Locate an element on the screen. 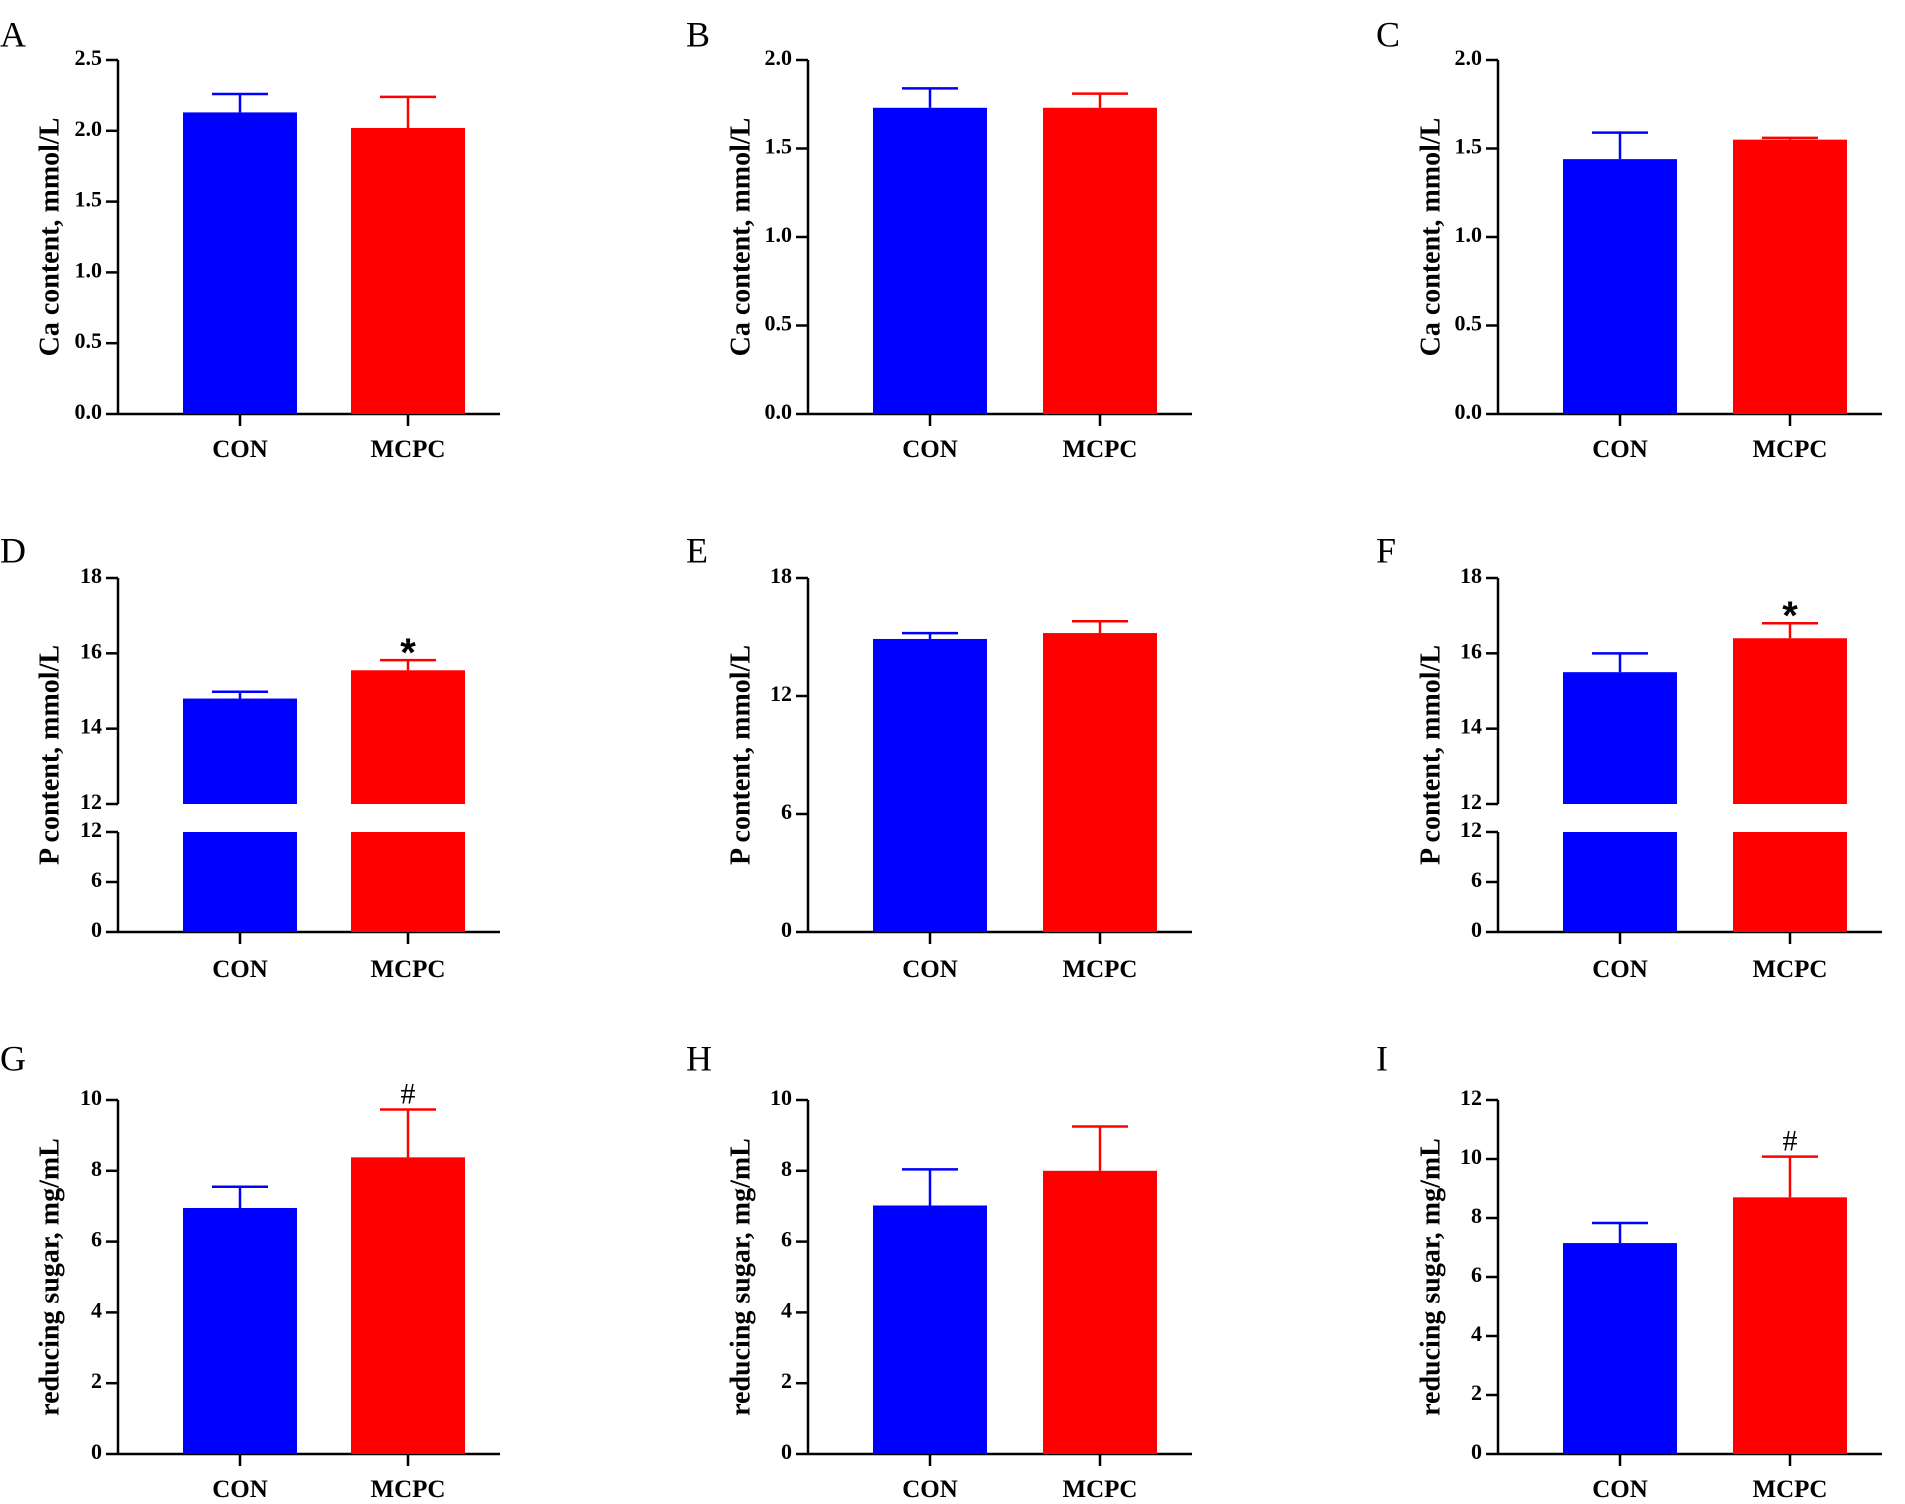  chart-panel-f: F P content, mmol/L 0 6 12 12 14 16 18 CON * MCPC is located at coordinates (1629, 756).